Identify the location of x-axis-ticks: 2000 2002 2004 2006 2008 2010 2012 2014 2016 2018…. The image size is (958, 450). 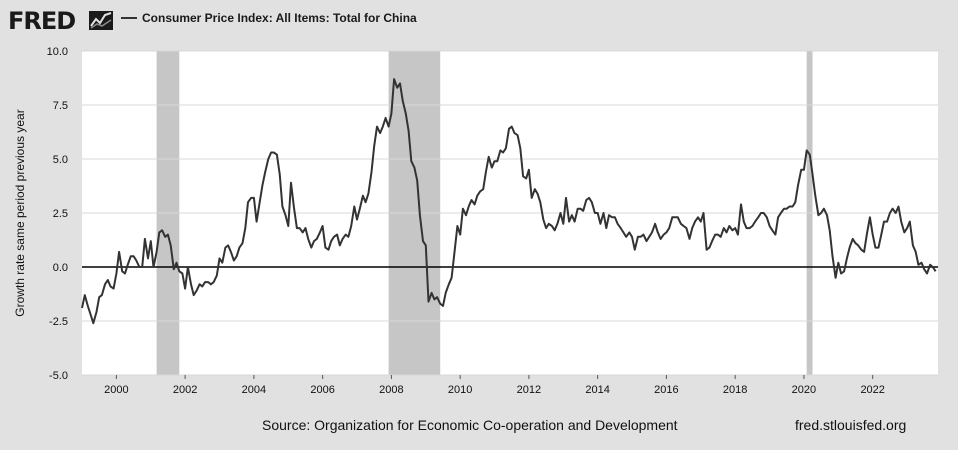
(494, 385).